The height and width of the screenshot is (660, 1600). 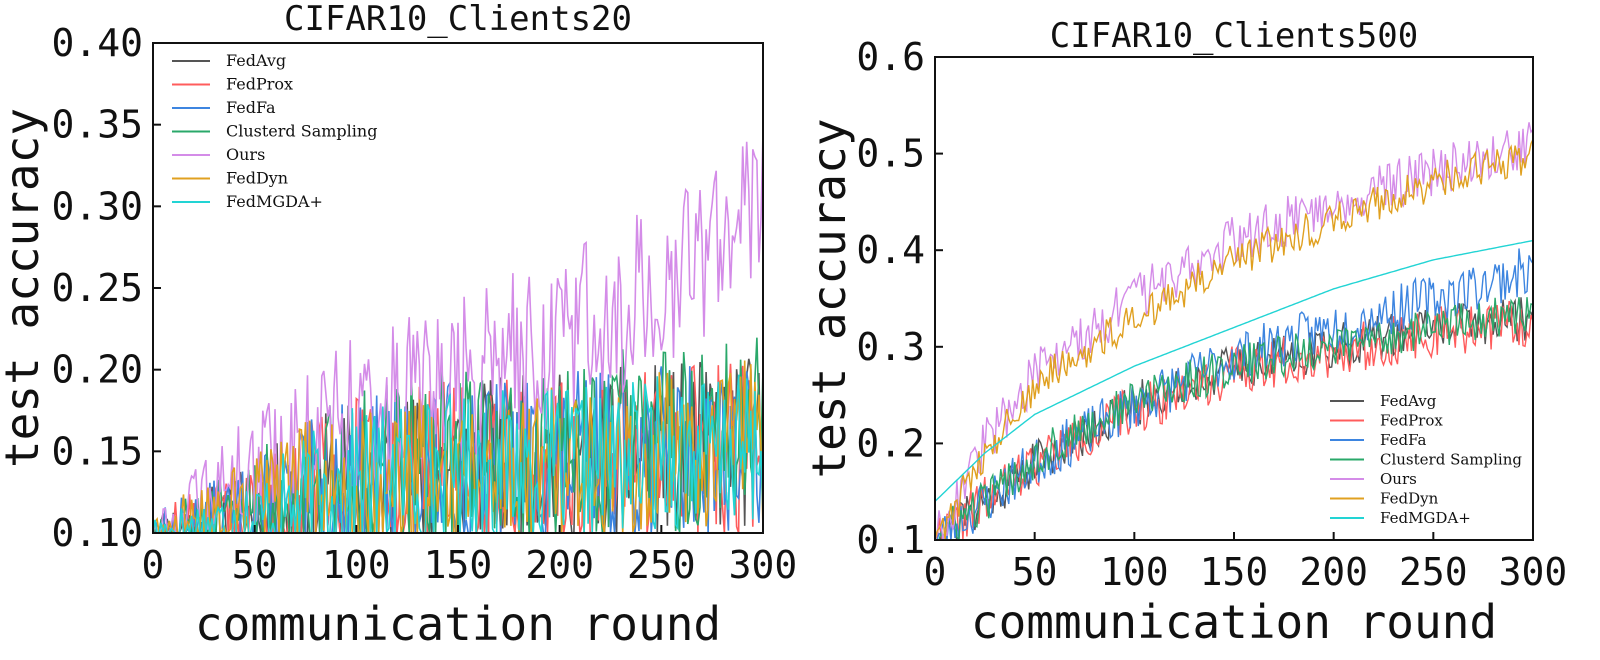 I want to click on y-tick-label: 0.3, so click(x=890, y=347).